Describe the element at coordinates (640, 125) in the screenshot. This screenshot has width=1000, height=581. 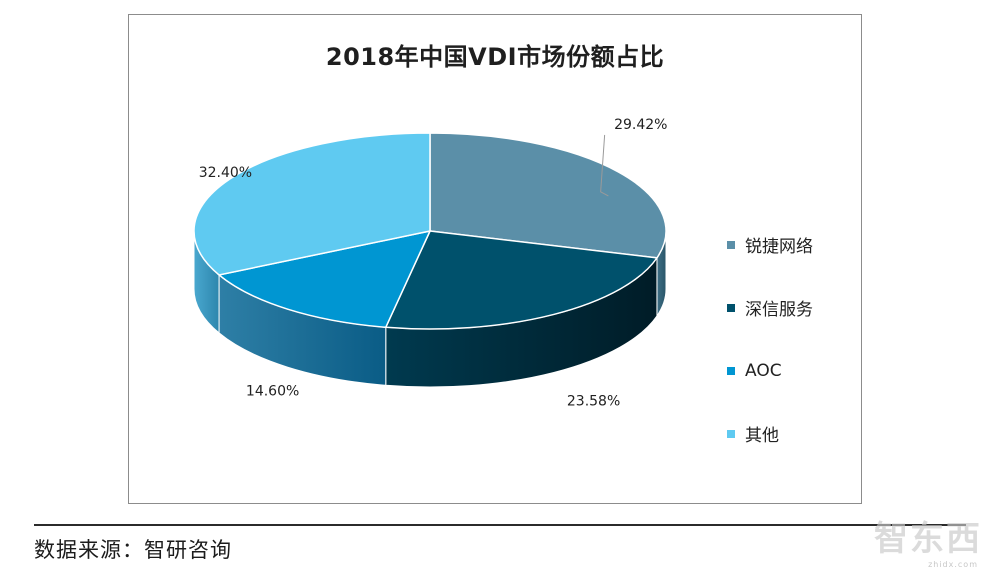
I see `slice-value-label: 29.42%` at that location.